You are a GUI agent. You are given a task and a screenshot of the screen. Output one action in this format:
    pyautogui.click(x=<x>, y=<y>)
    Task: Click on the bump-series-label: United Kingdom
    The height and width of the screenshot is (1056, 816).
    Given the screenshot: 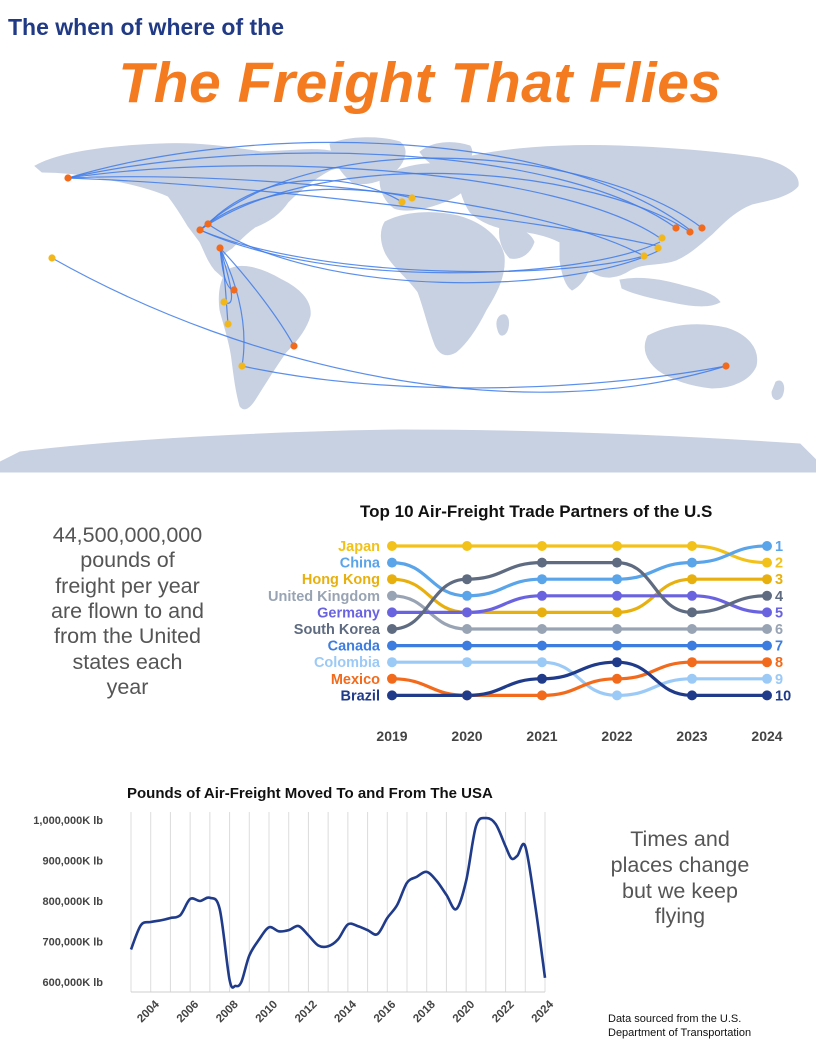 What is the action you would take?
    pyautogui.click(x=324, y=597)
    